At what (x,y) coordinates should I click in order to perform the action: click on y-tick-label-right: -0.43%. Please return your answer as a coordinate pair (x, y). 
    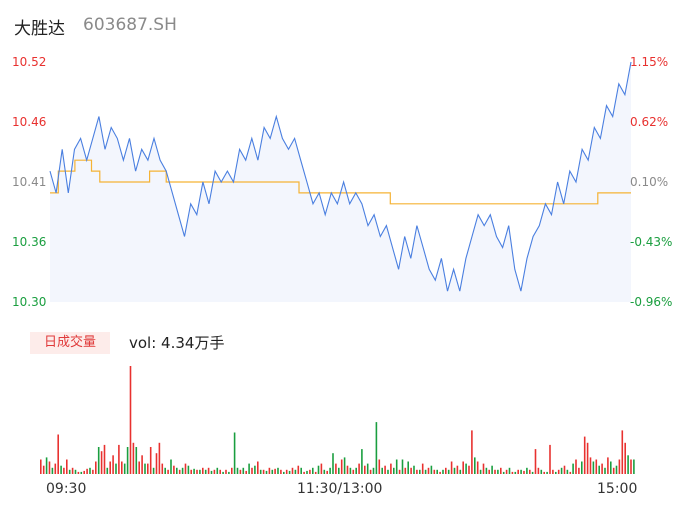
    Looking at the image, I should click on (651, 242).